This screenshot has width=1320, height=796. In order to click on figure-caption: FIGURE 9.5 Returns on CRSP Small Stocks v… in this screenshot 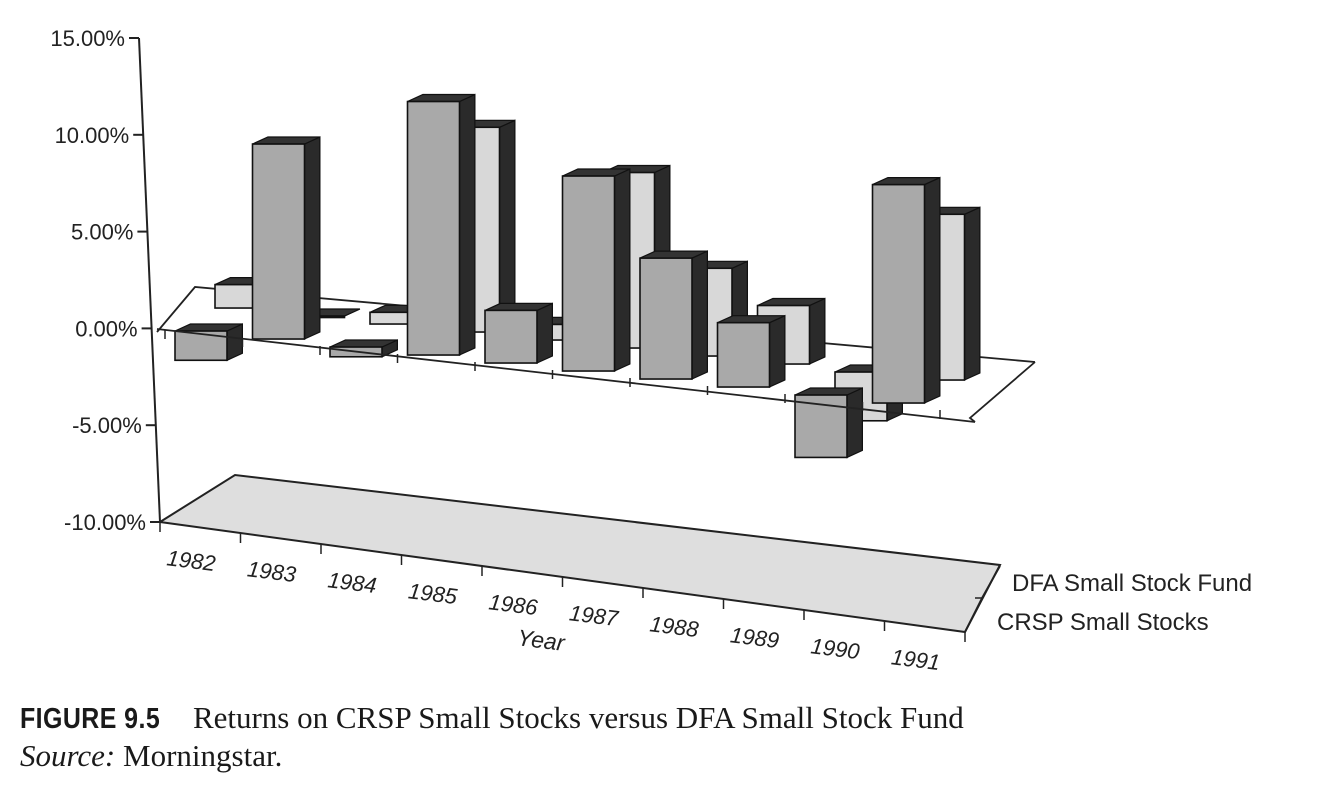, I will do `click(665, 737)`.